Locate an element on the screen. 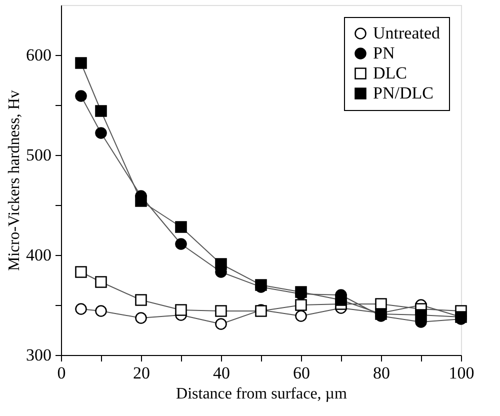 Image resolution: width=500 pixels, height=416 pixels. legend-label: PN is located at coordinates (384, 53).